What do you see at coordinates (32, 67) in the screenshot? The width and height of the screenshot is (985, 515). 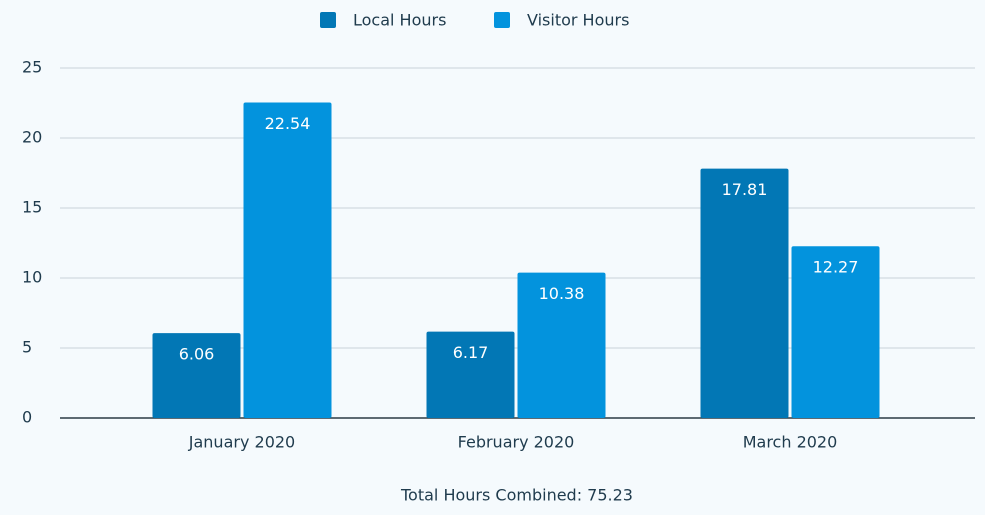 I see `y-tick-label: 25` at bounding box center [32, 67].